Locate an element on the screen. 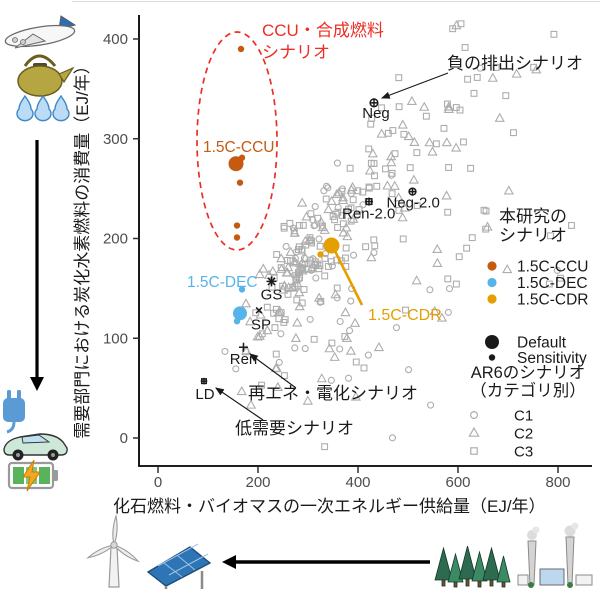 This screenshot has height=589, width=600. y-tick-label: 300 is located at coordinates (115, 139).